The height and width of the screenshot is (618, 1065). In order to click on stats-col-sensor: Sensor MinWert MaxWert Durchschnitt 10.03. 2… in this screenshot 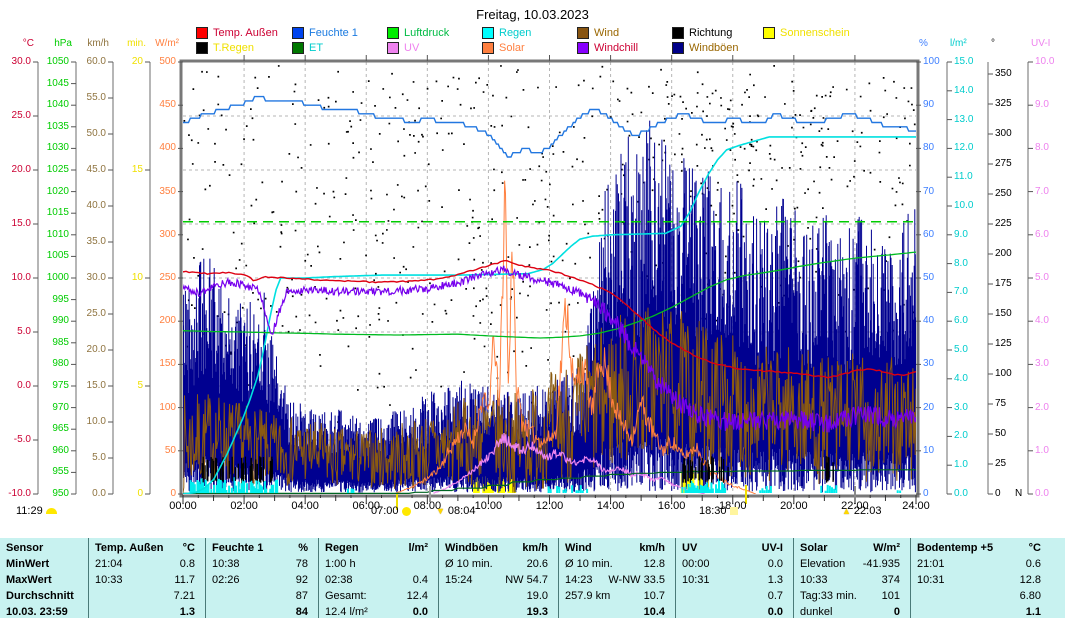, I will do `click(44, 578)`.